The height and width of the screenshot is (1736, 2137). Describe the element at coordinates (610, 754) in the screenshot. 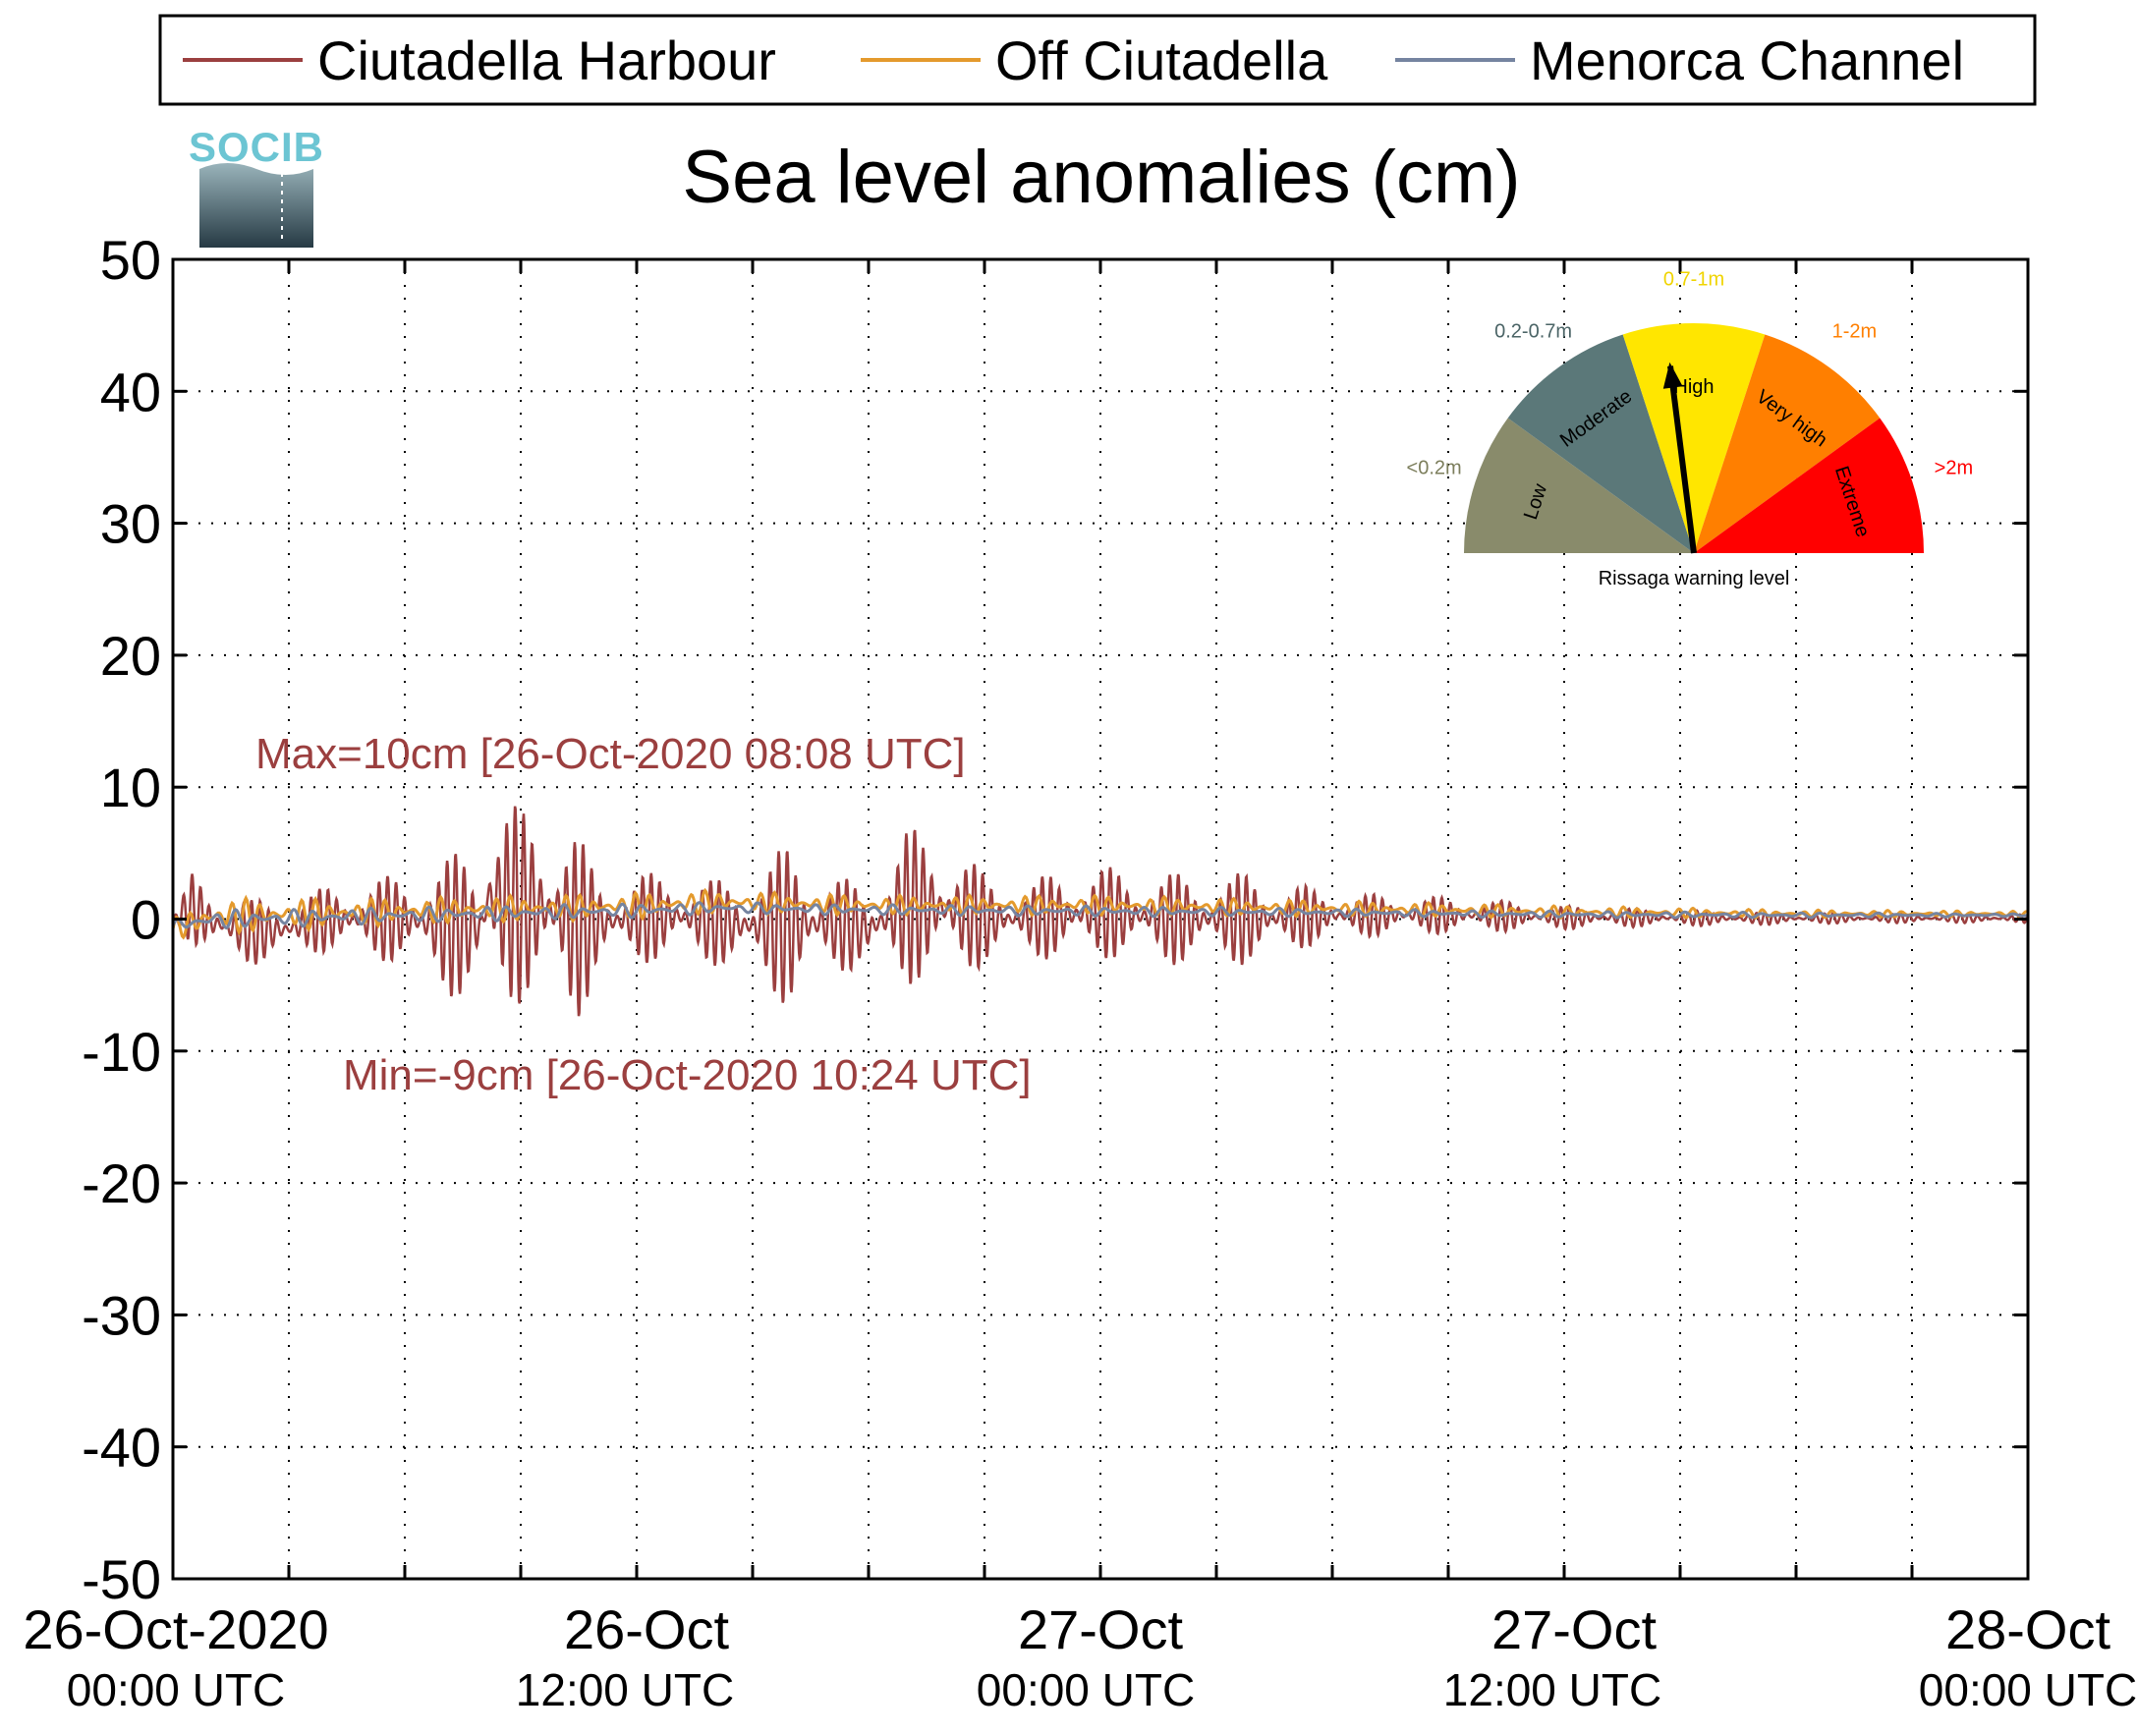

I see `annotation-max: Max=10cm [26-Oct-2020 08:08 UTC]` at that location.